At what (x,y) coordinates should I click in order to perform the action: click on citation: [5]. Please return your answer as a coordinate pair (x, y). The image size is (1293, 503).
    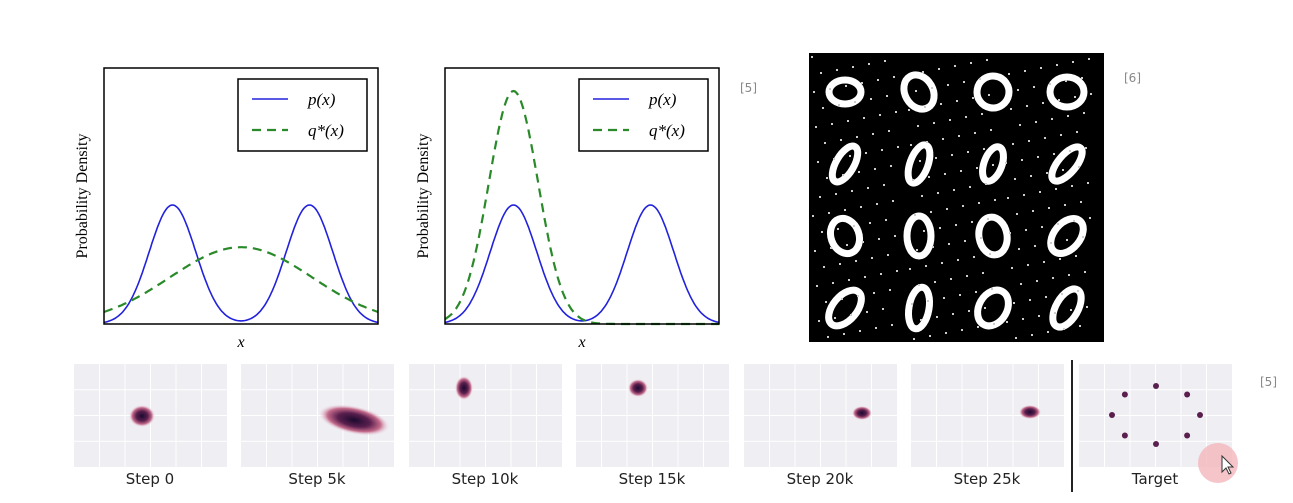
    Looking at the image, I should click on (748, 88).